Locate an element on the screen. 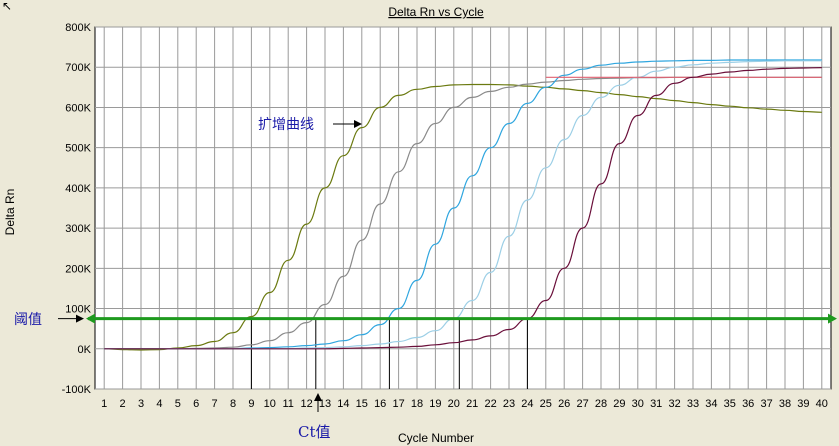 Image resolution: width=839 pixels, height=446 pixels. x-tick-label: 6 is located at coordinates (196, 404).